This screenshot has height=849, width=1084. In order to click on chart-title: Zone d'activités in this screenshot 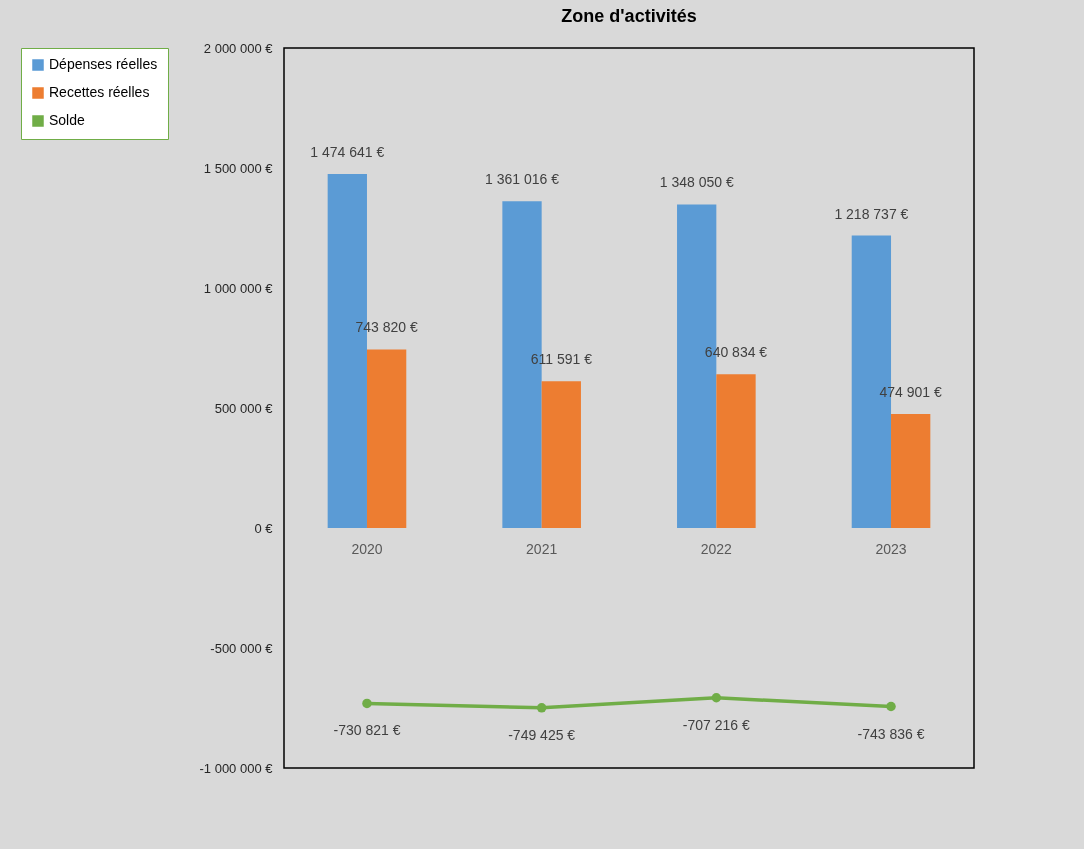, I will do `click(629, 16)`.